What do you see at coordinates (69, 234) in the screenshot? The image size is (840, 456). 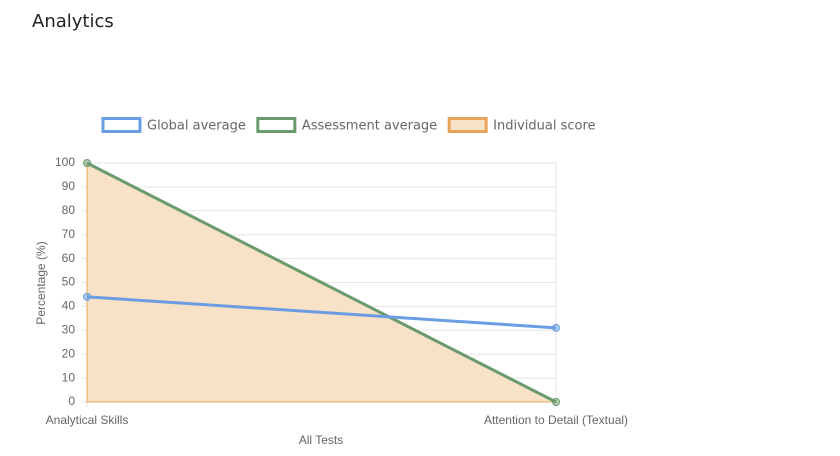 I see `y-tick-label: 70` at bounding box center [69, 234].